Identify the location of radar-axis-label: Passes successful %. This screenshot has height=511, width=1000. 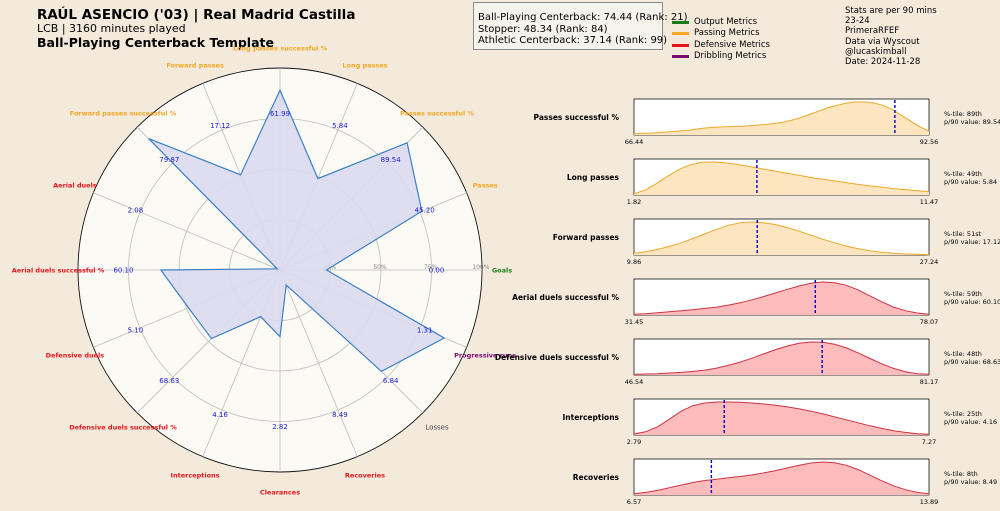
(437, 114).